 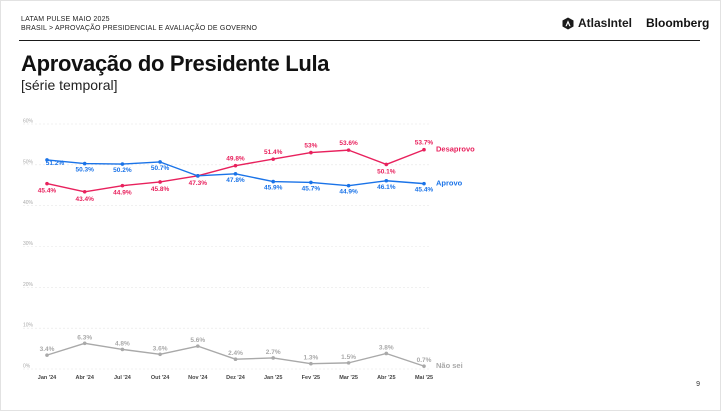 I want to click on atlasintel-wordmark: AtlasIntel, so click(x=605, y=23).